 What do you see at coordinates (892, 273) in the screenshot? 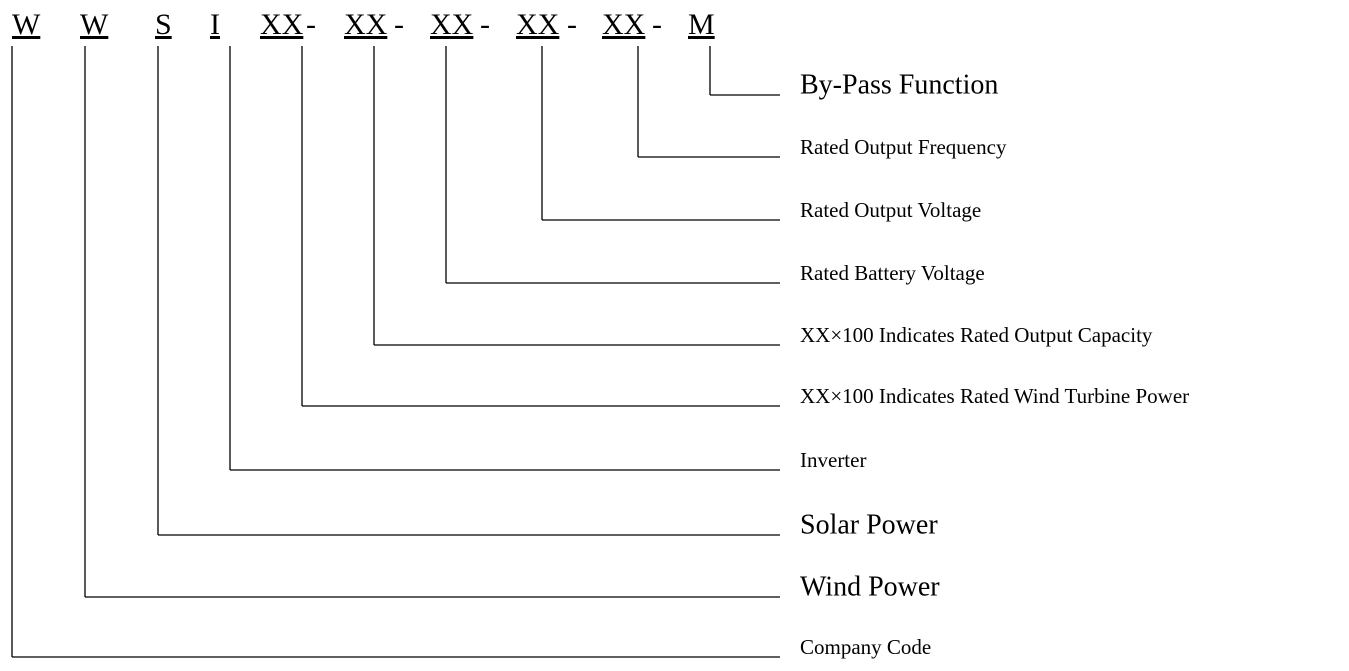
I see `code-label: Rated Battery Voltage` at bounding box center [892, 273].